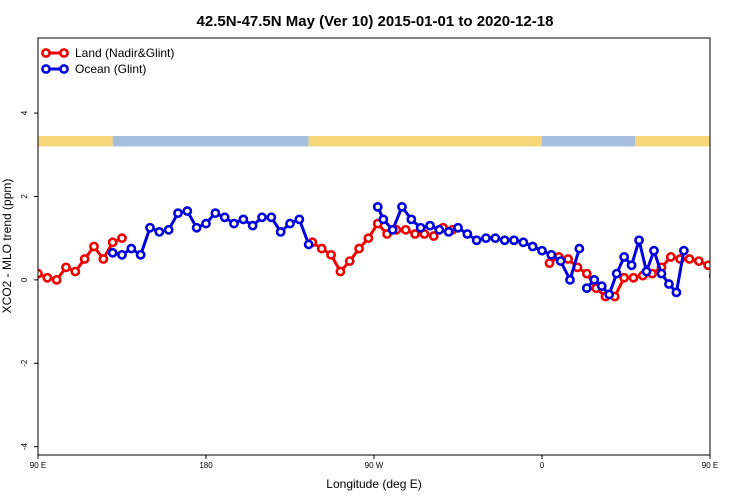  I want to click on y-tick-label: 4, so click(24, 112).